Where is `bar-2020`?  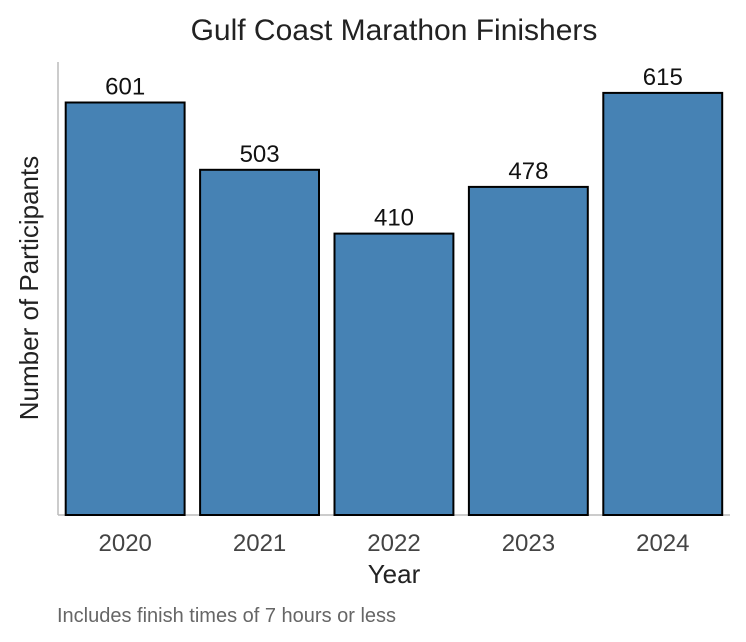 bar-2020 is located at coordinates (125, 308).